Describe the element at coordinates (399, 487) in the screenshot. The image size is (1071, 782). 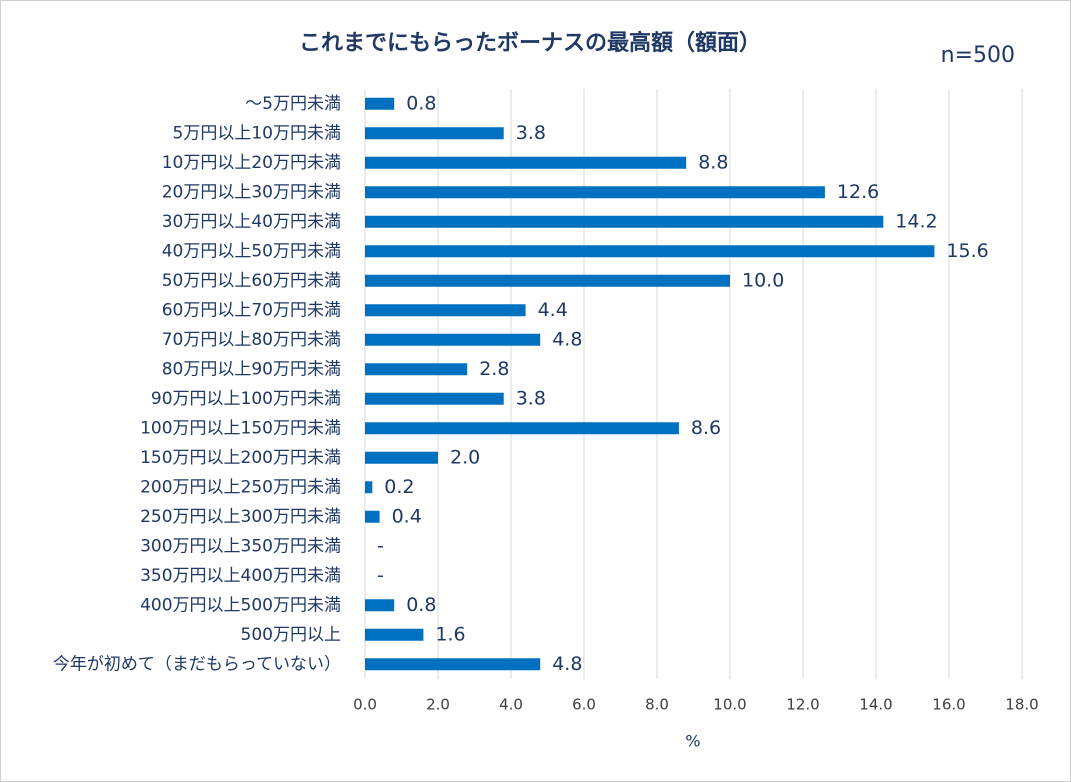
I see `value-label: 0.2` at that location.